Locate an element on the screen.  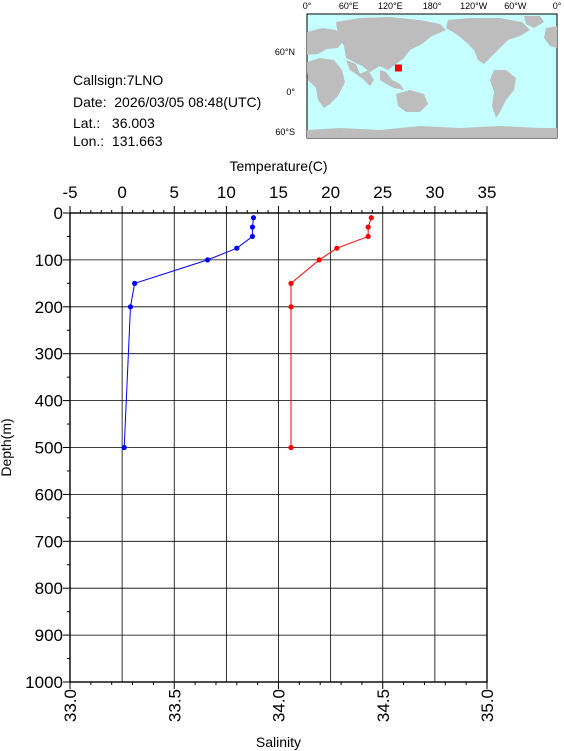
salinity-tick-label: 34.5 is located at coordinates (383, 705).